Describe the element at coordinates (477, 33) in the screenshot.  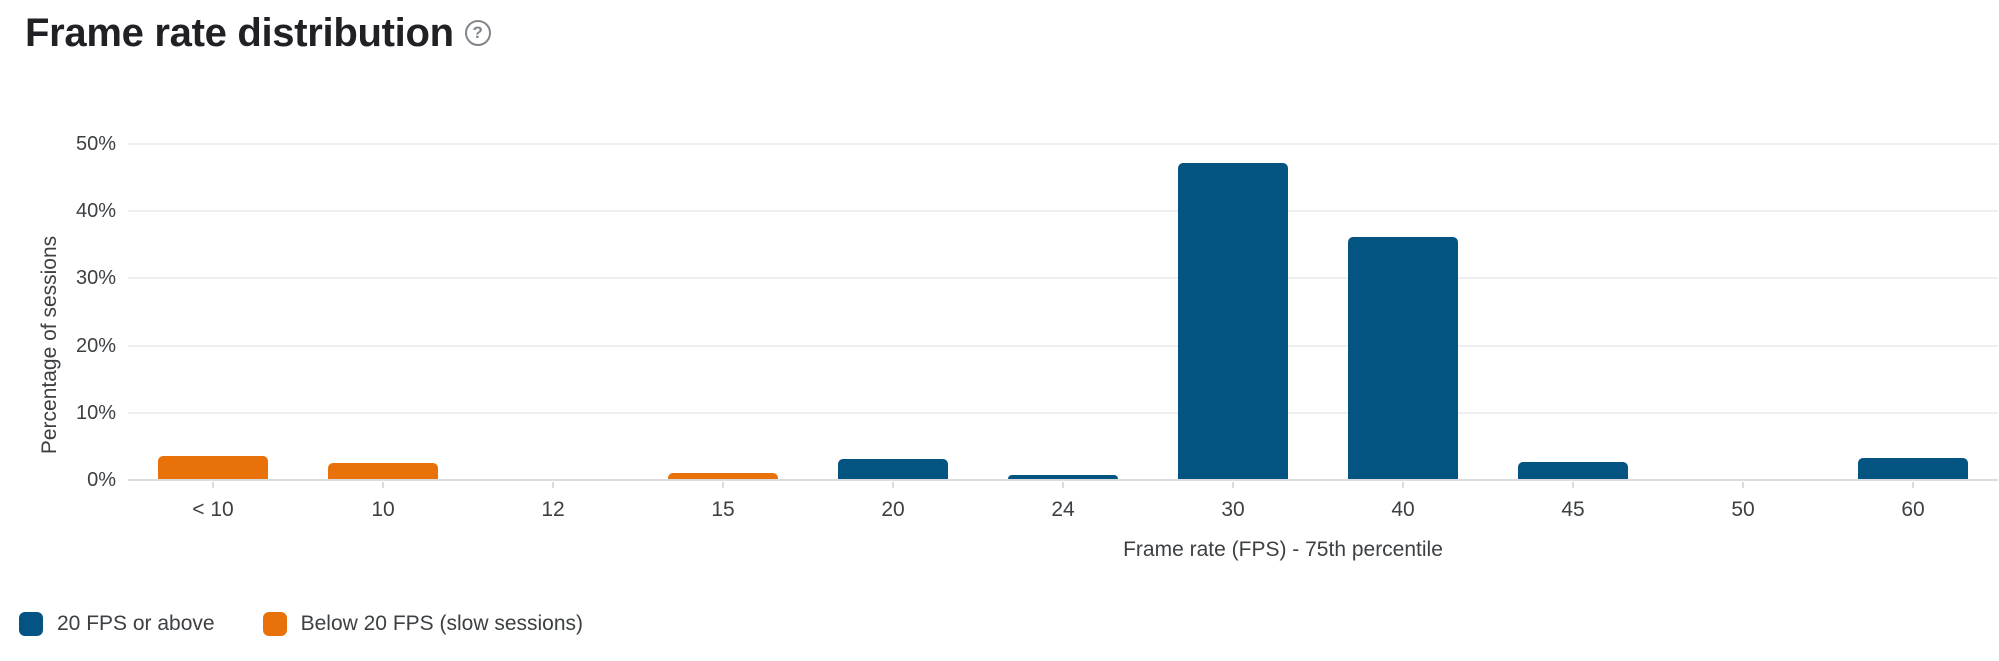
I see `help-icon: ?` at that location.